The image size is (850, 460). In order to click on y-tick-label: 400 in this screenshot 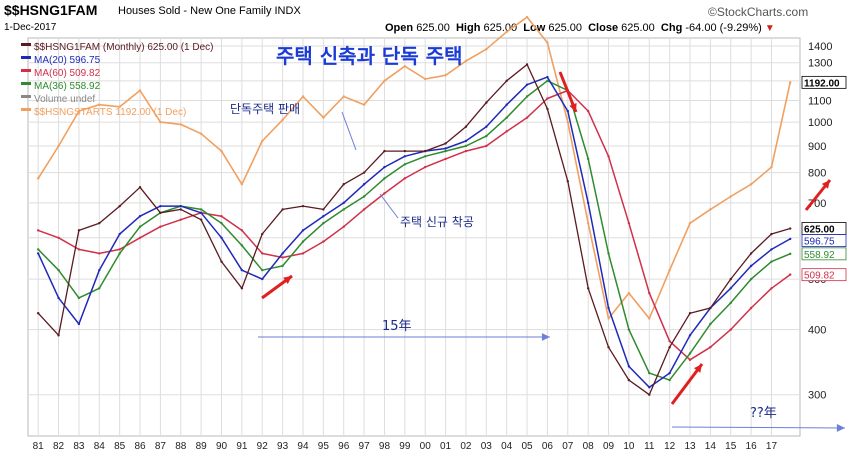, I will do `click(817, 331)`.